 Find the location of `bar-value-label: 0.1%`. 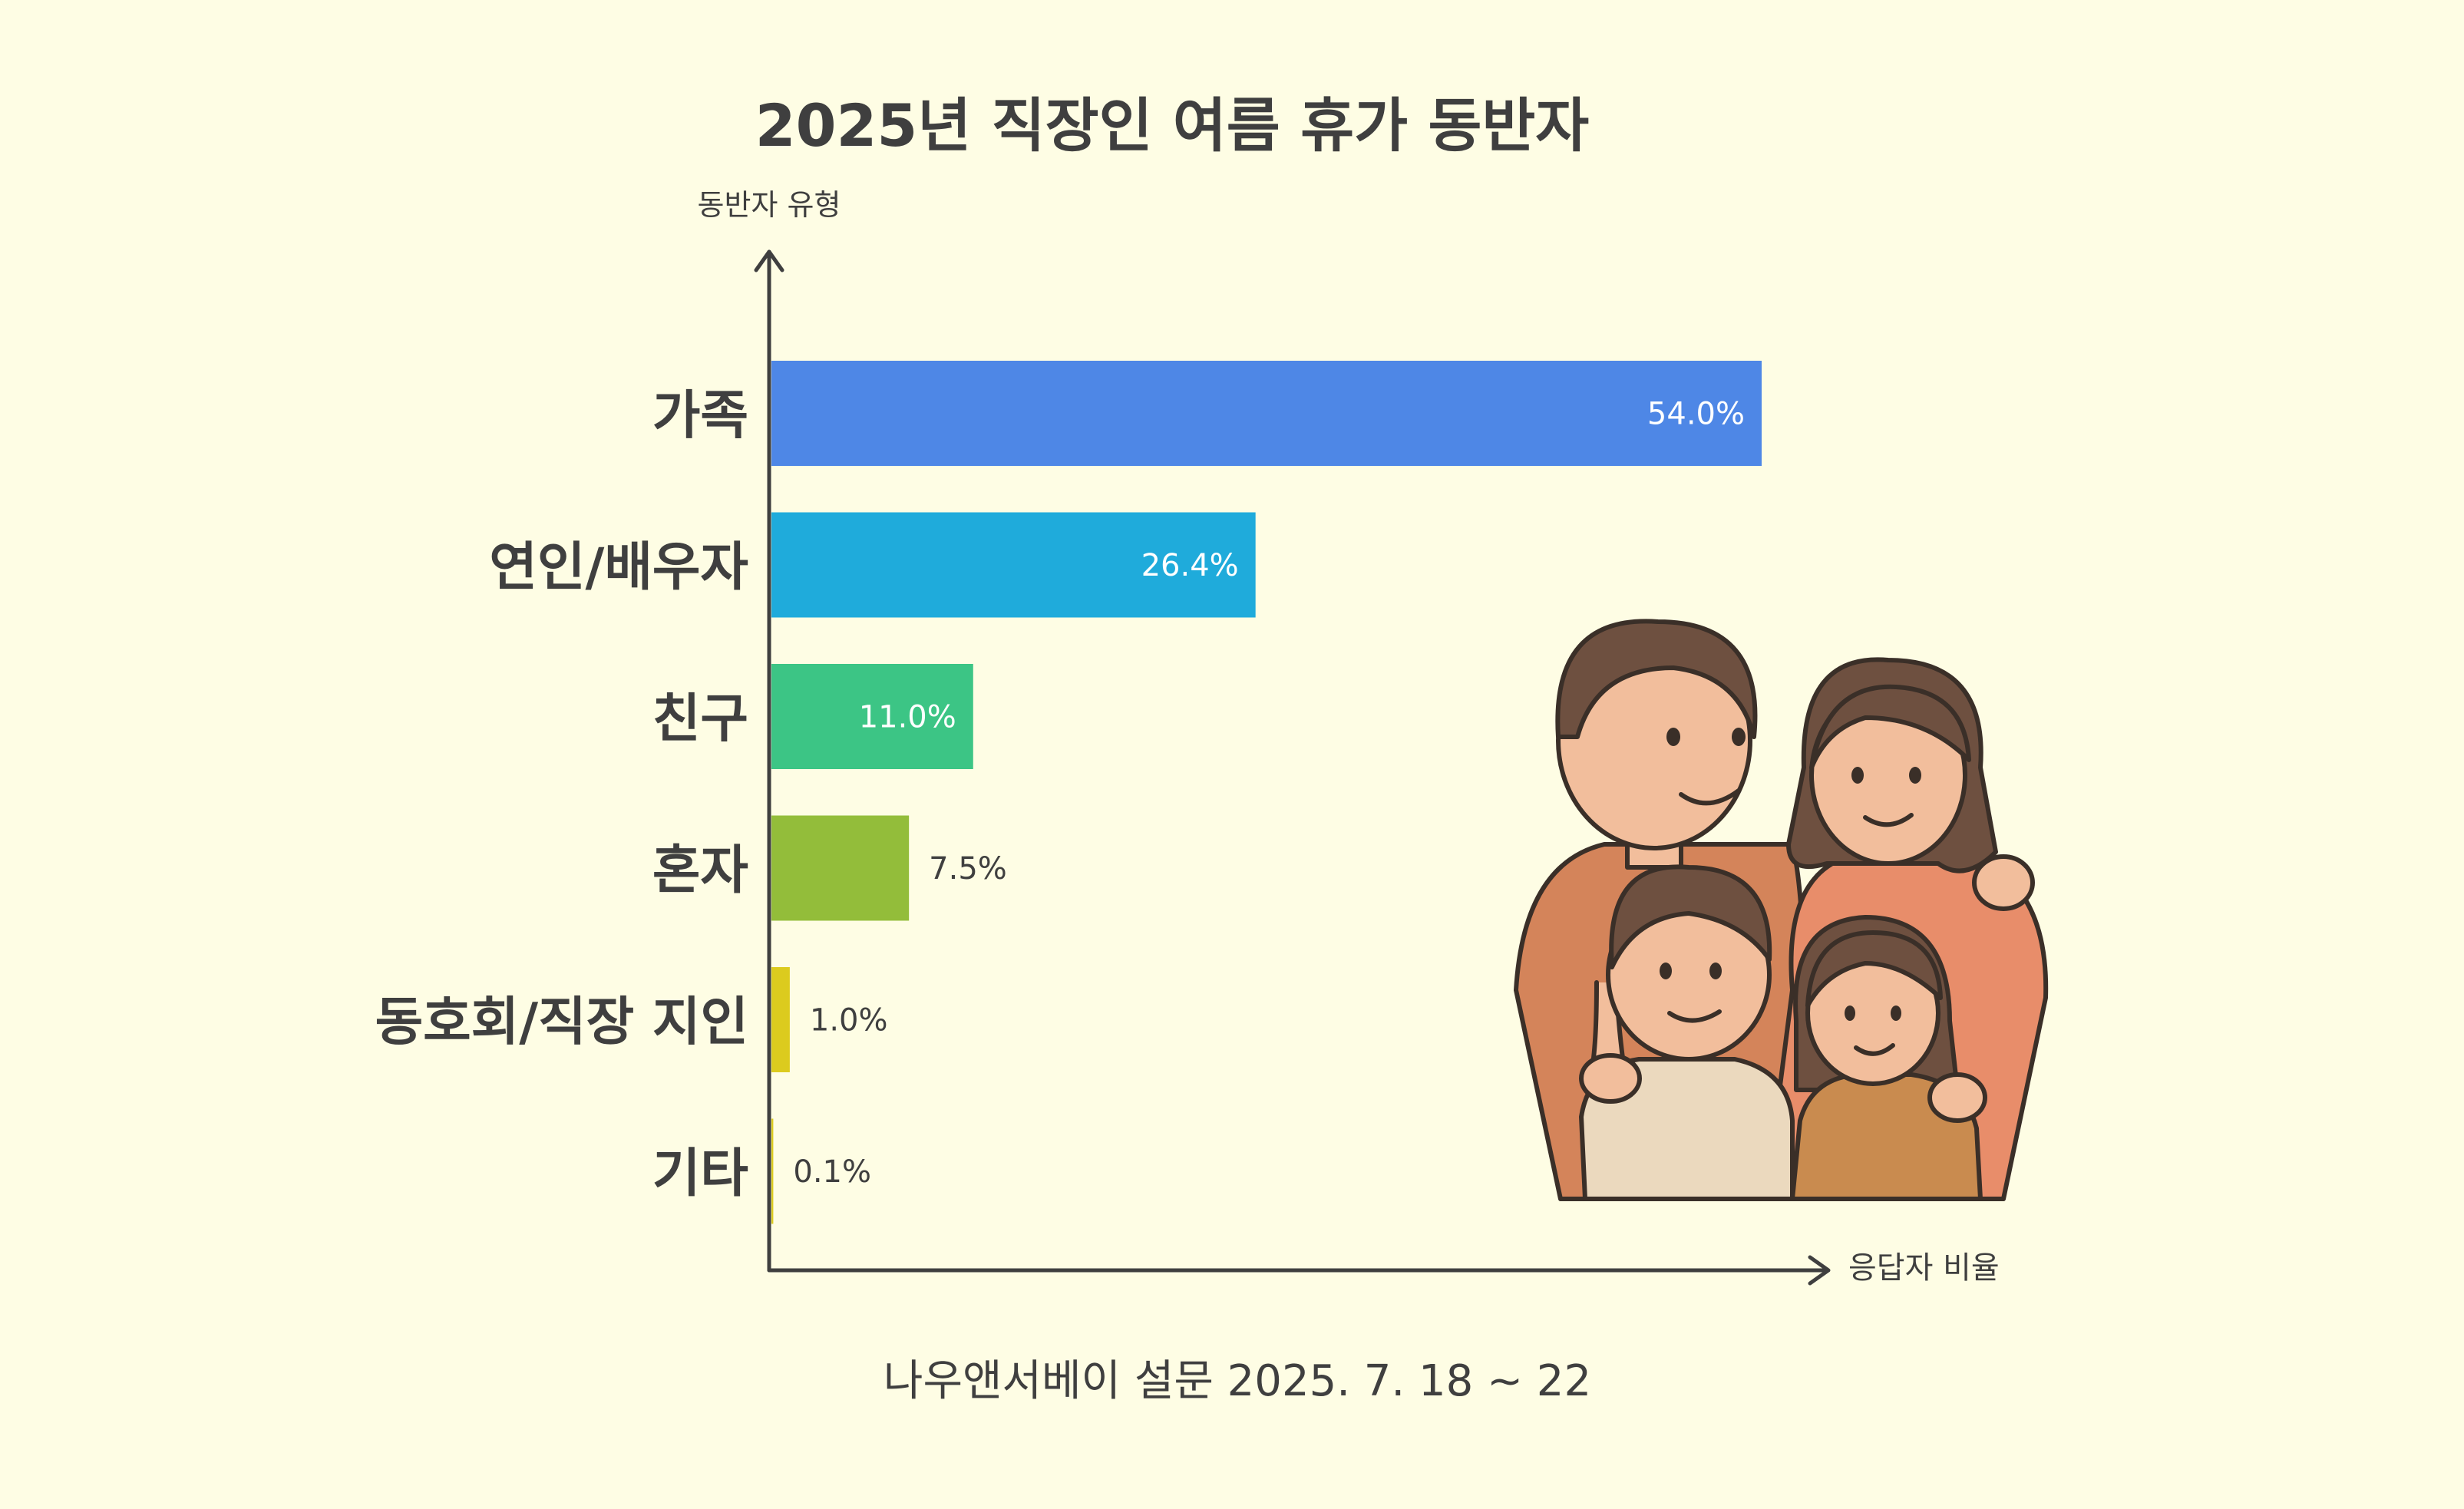

bar-value-label: 0.1% is located at coordinates (832, 1172).